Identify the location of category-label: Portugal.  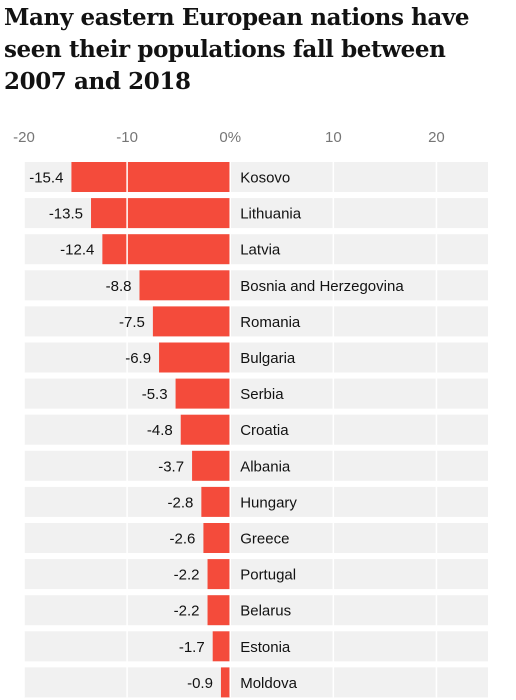
(268, 575).